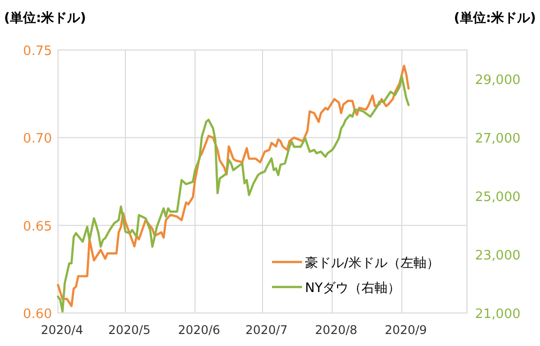 Image resolution: width=540 pixels, height=346 pixels. What do you see at coordinates (405, 330) in the screenshot?
I see `x-tick-label: 2020/9` at bounding box center [405, 330].